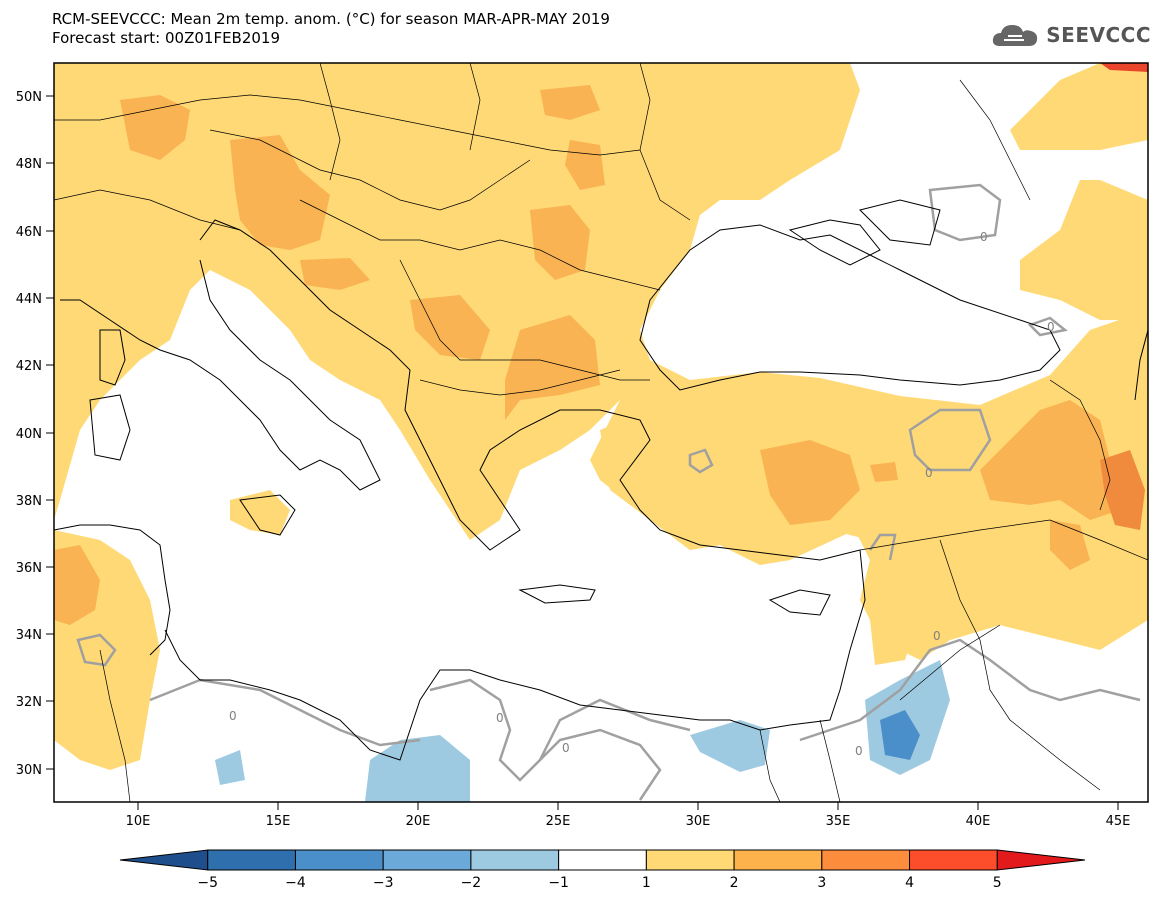 This screenshot has height=907, width=1165. I want to click on lon-label: 10E, so click(138, 821).